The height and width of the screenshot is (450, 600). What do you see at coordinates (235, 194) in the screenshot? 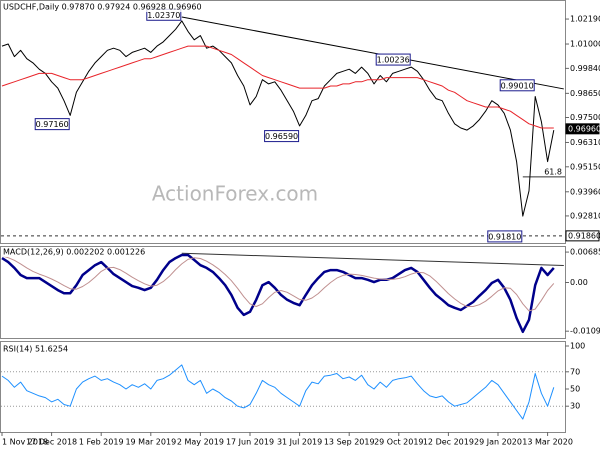
I see `watermark: ActionForex.com` at bounding box center [235, 194].